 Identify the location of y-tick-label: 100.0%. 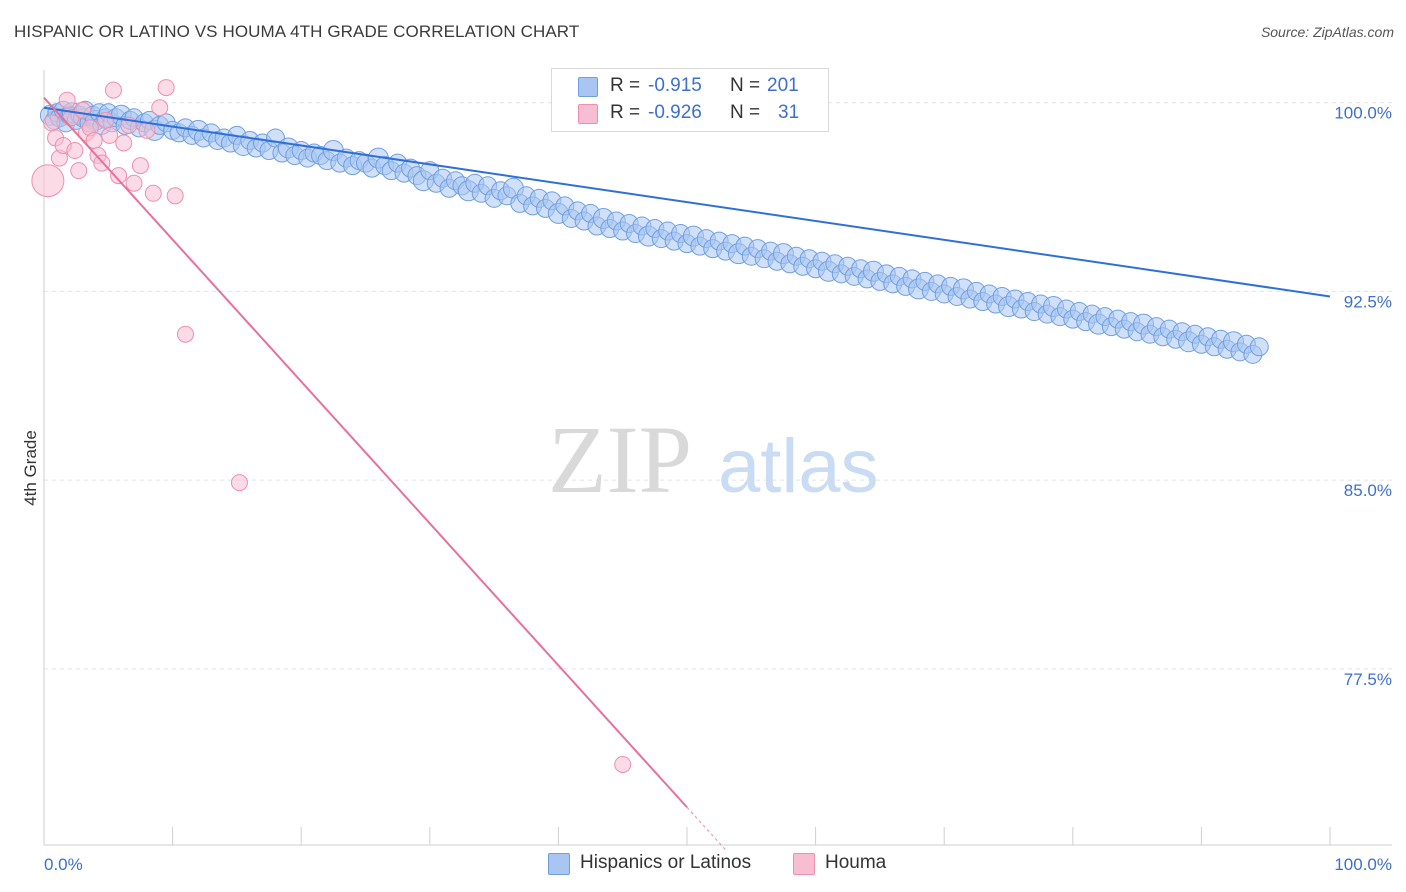
(1363, 113).